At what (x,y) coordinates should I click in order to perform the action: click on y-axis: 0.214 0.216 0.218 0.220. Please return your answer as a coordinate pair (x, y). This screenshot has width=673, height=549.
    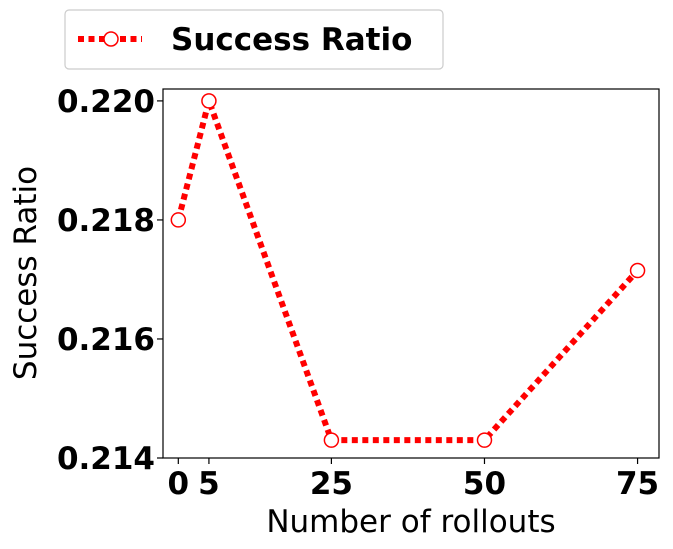
    Looking at the image, I should click on (110, 280).